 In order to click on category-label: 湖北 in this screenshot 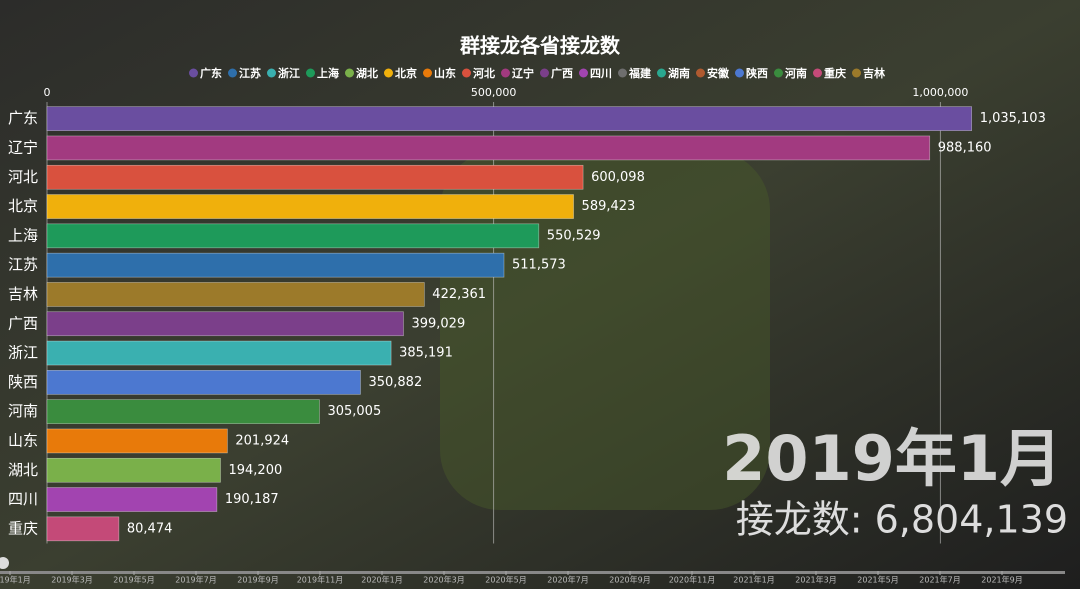, I will do `click(23, 470)`.